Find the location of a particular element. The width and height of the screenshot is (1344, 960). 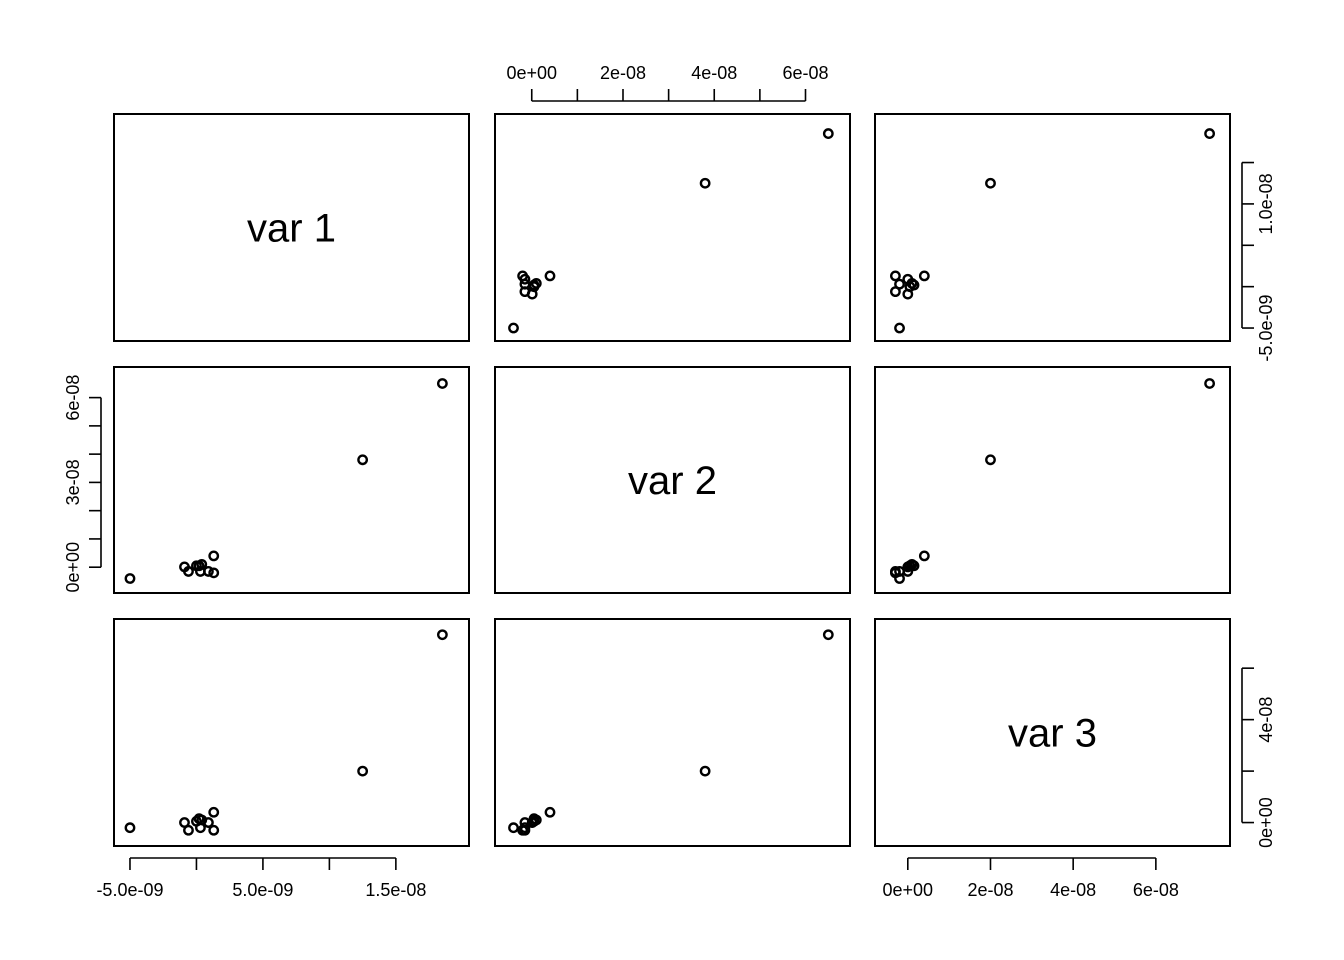

bottom-axis-var3-tick-label: 6e-08 is located at coordinates (1156, 890).